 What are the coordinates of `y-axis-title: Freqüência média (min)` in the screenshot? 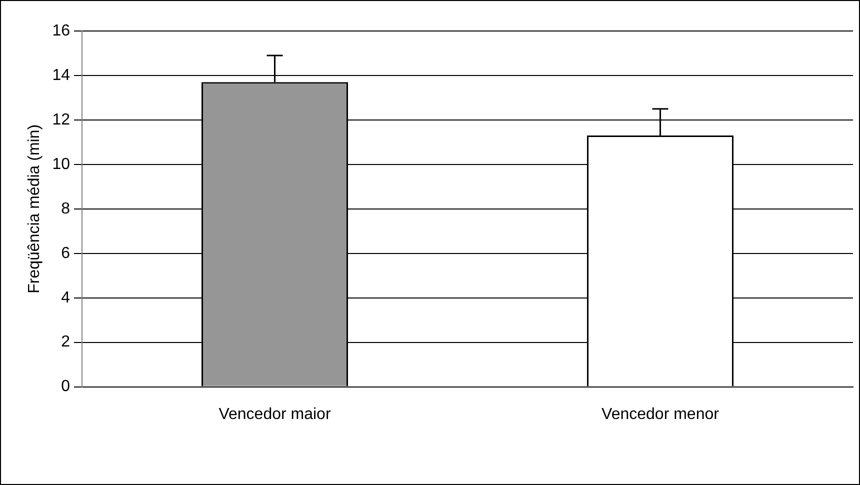 It's located at (35, 209).